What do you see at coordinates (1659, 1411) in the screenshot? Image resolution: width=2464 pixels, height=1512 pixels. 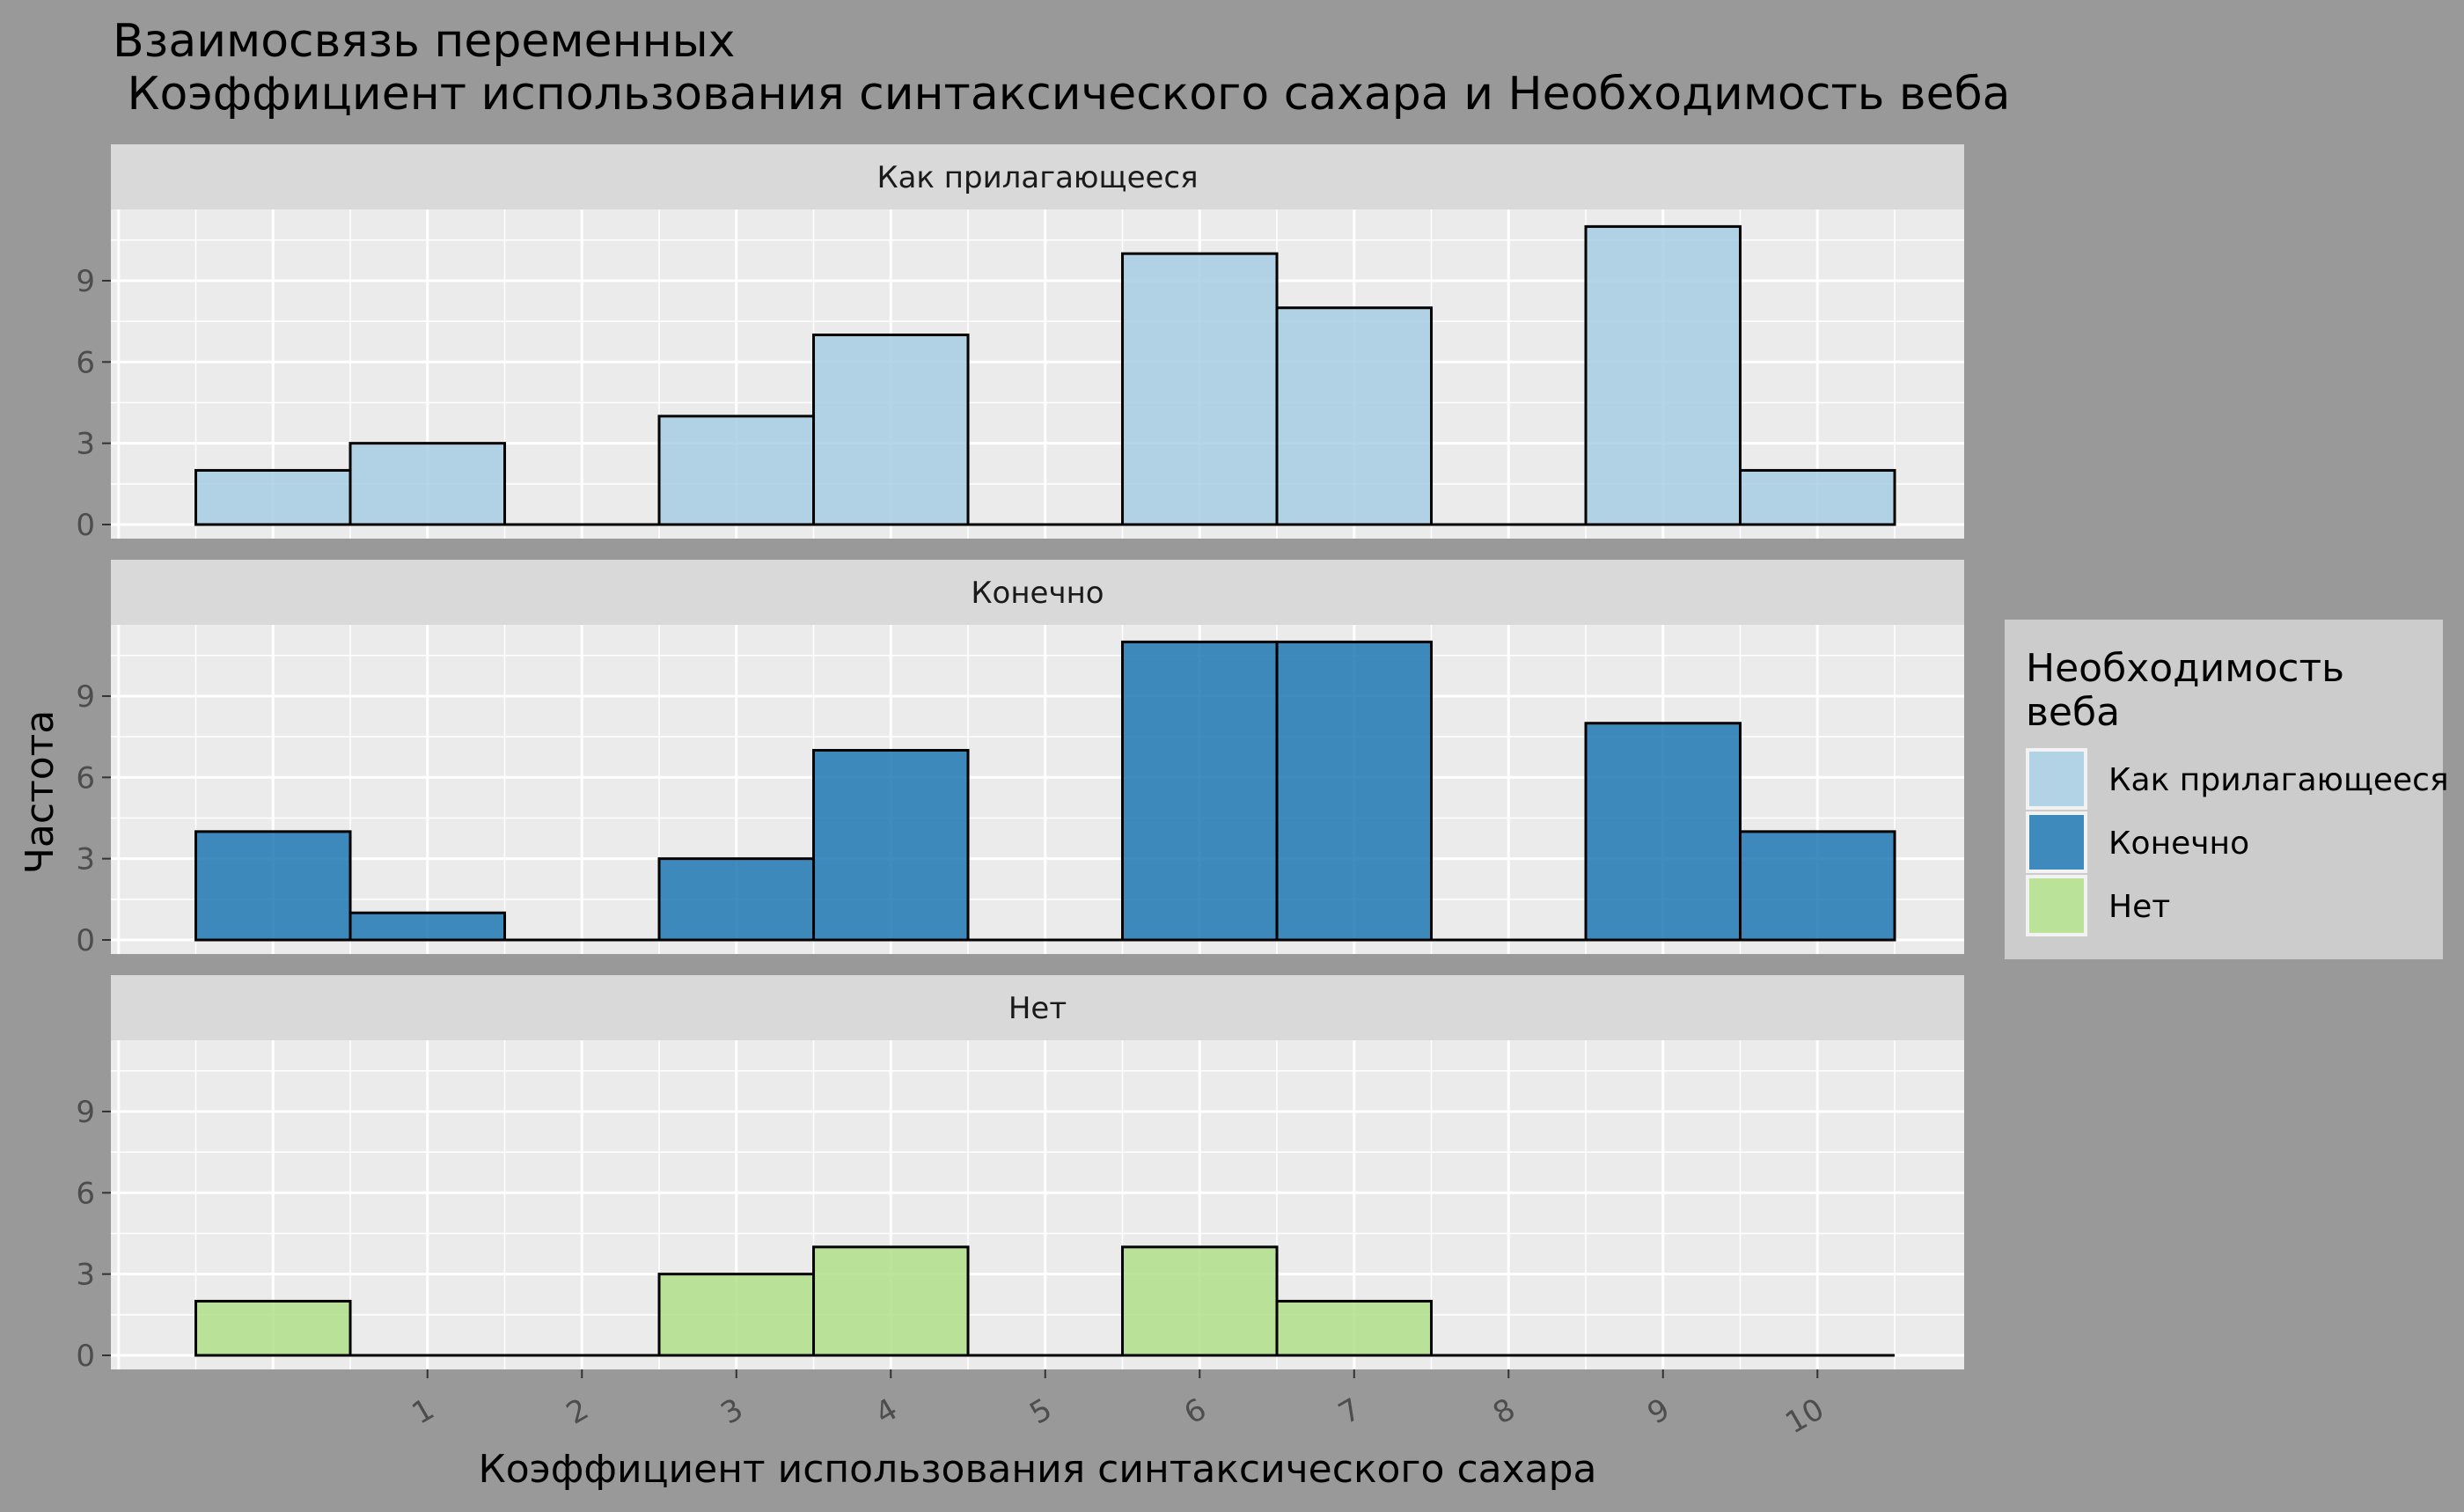 I see `x-tick-label: 9` at bounding box center [1659, 1411].